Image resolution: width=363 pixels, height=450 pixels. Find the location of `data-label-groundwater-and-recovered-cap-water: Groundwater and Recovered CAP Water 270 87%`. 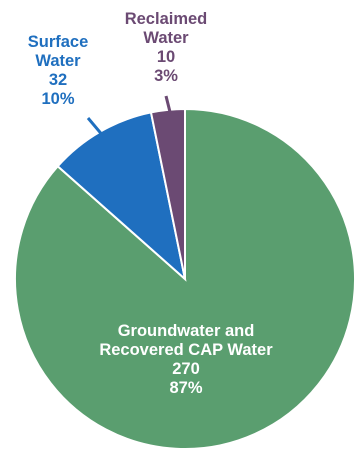

data-label-groundwater-and-recovered-cap-water: Groundwater and Recovered CAP Water 270 87% is located at coordinates (186, 359).